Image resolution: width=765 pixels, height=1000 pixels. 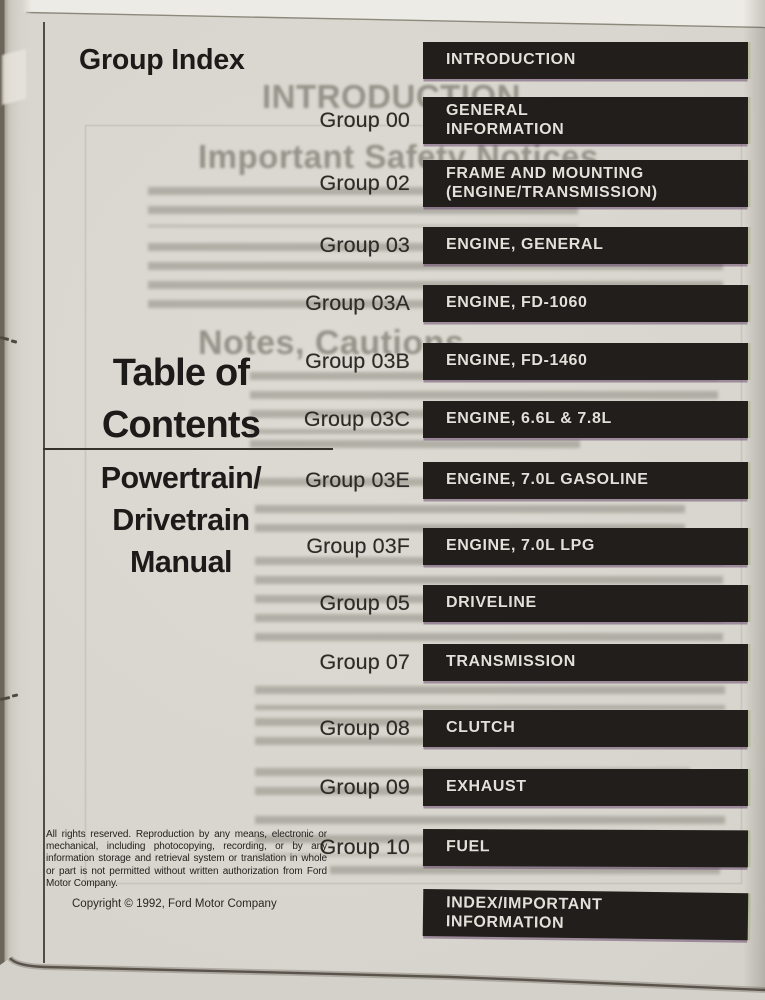 I want to click on page-title-line: Contents, so click(x=181, y=425).